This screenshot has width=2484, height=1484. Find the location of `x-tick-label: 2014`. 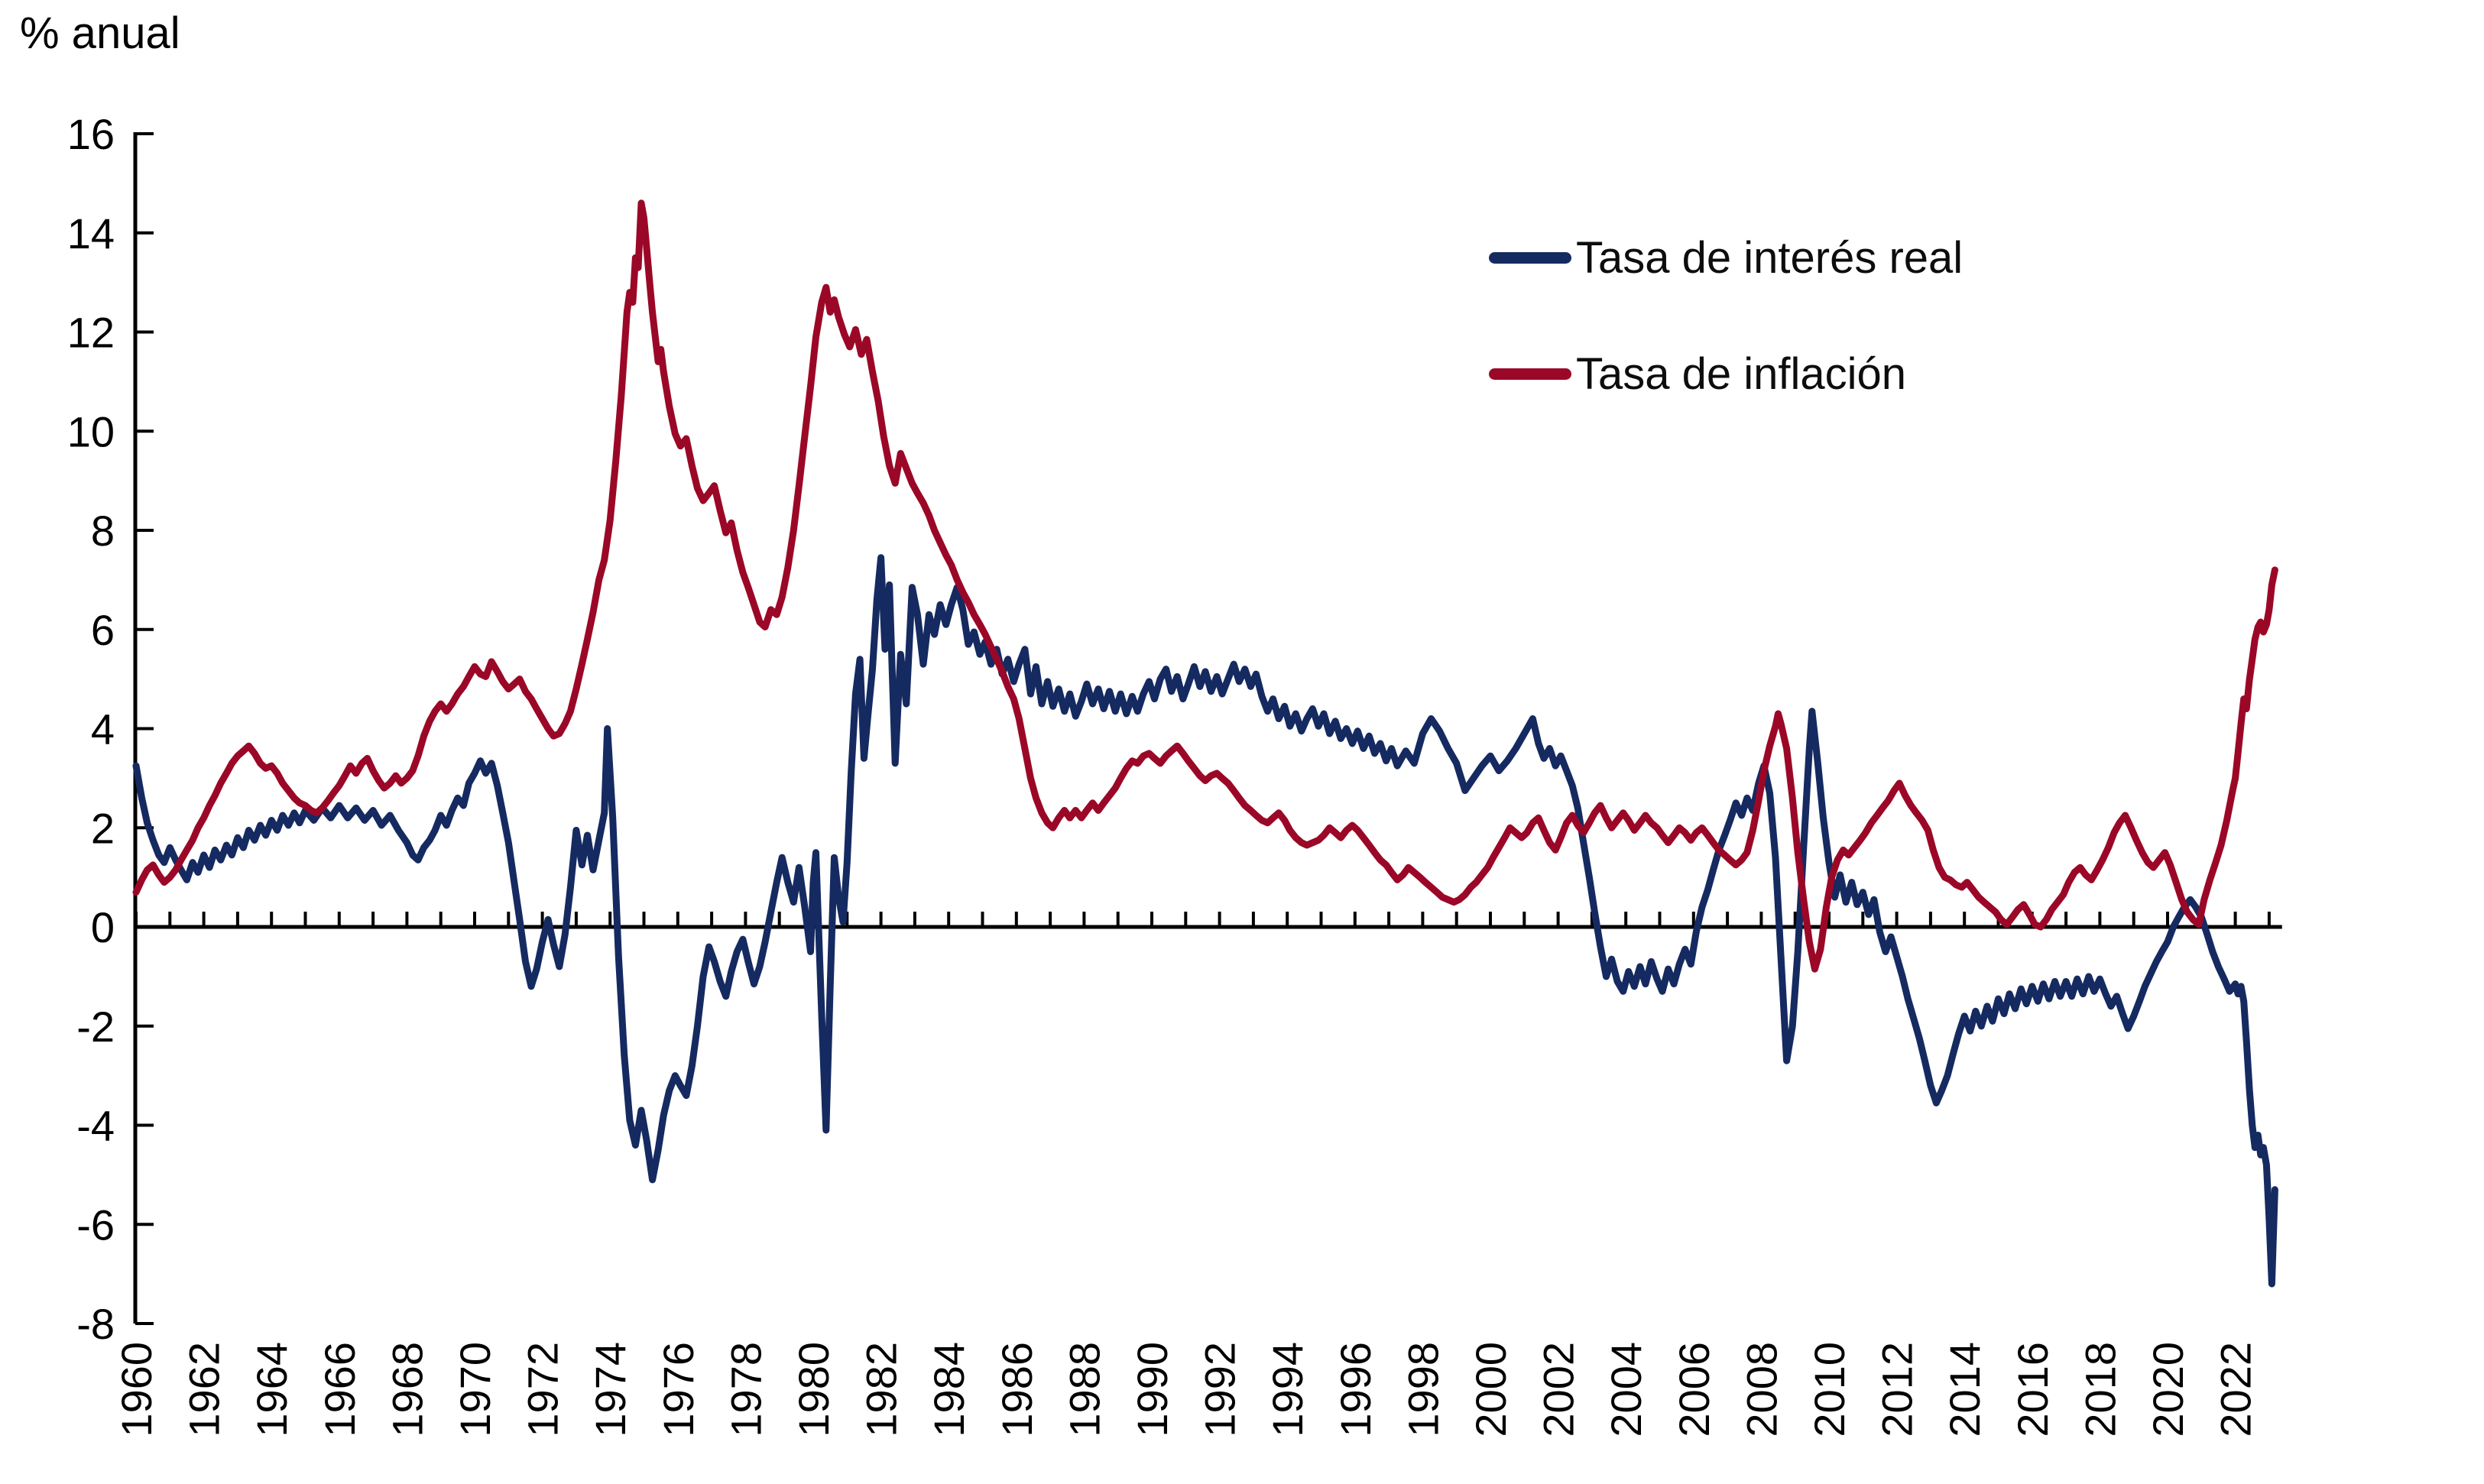

x-tick-label: 2014 is located at coordinates (1965, 1390).